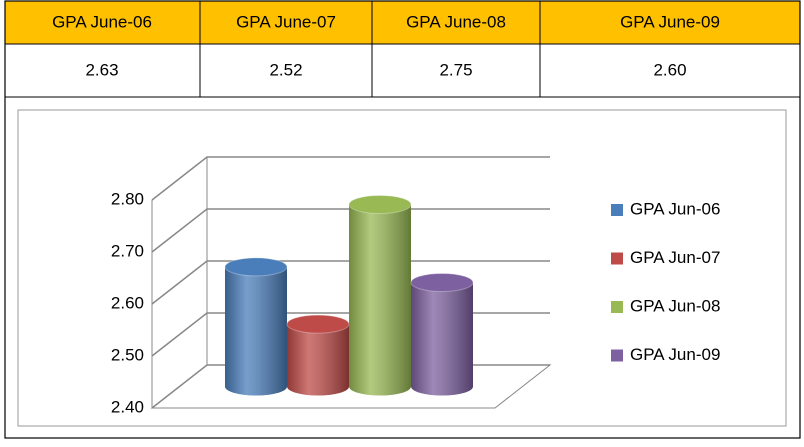 The width and height of the screenshot is (804, 447). I want to click on header-cell: GPA June-08, so click(456, 21).